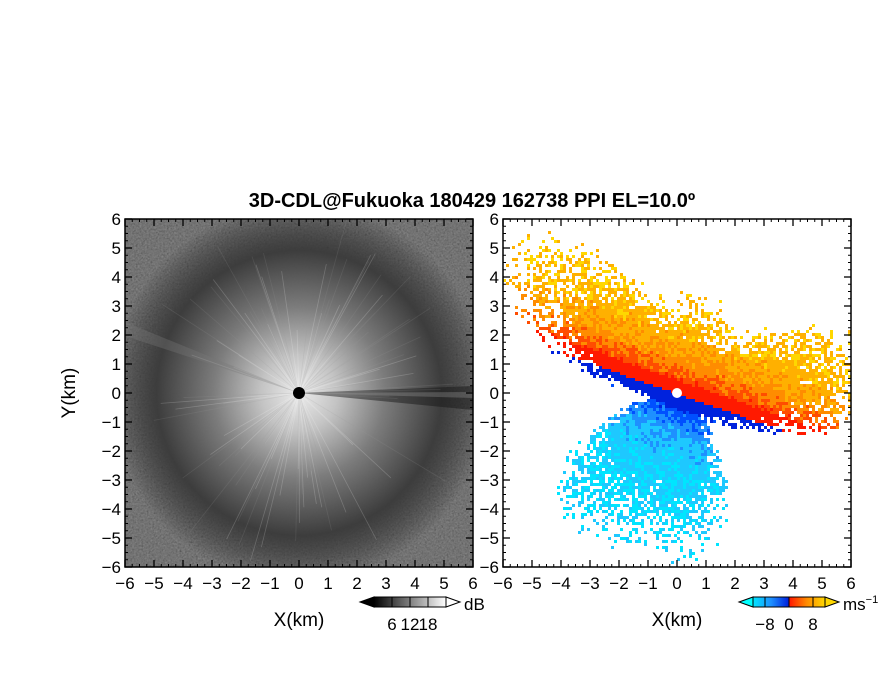  Describe the element at coordinates (677, 620) in the screenshot. I see `velocity-x-label: X(km)` at that location.